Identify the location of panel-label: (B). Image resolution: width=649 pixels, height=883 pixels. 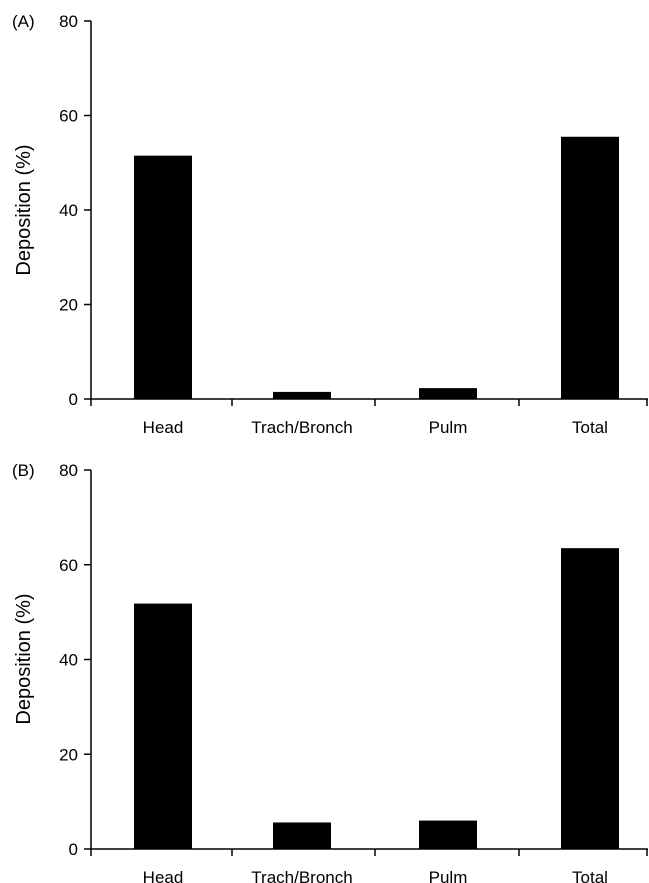
(23, 470).